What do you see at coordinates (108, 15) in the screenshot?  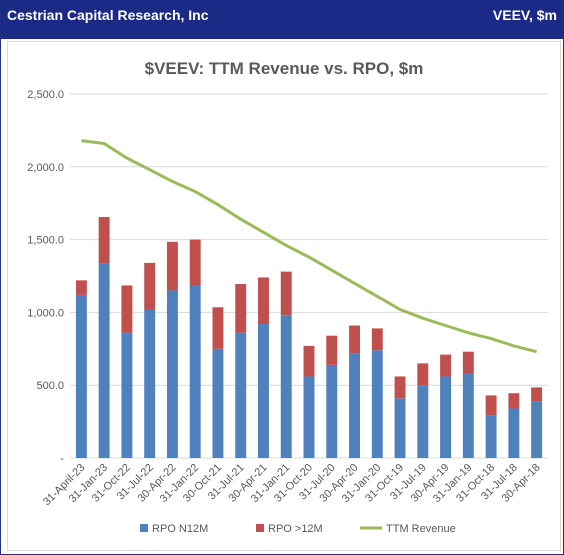 I see `company-name: Cestrian Capital Research, Inc` at bounding box center [108, 15].